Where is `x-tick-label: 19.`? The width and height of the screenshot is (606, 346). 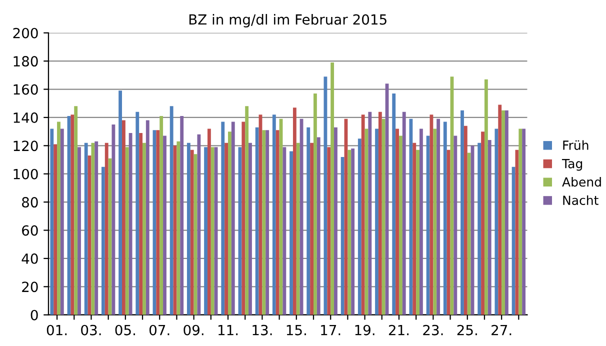 x-tick-label: 19. is located at coordinates (364, 330).